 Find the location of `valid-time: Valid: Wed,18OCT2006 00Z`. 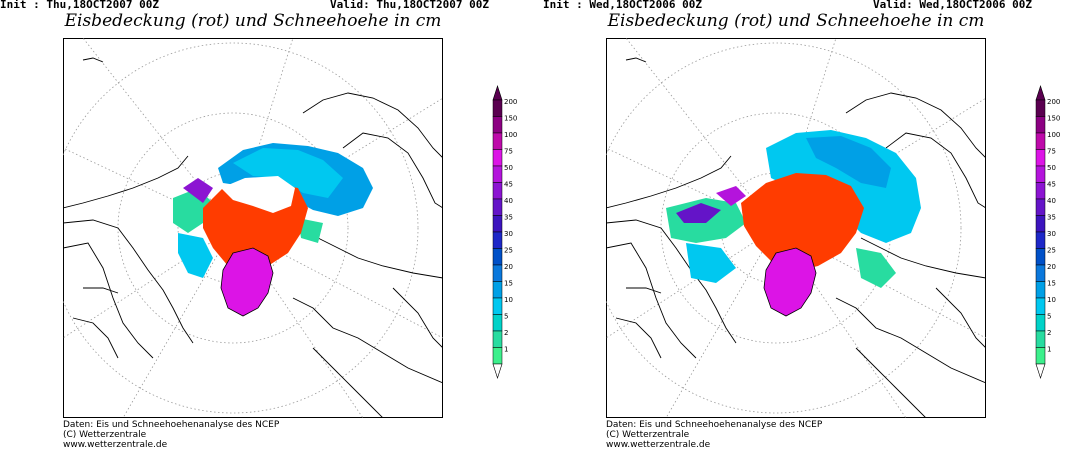

valid-time: Valid: Wed,18OCT2006 00Z is located at coordinates (952, 5).